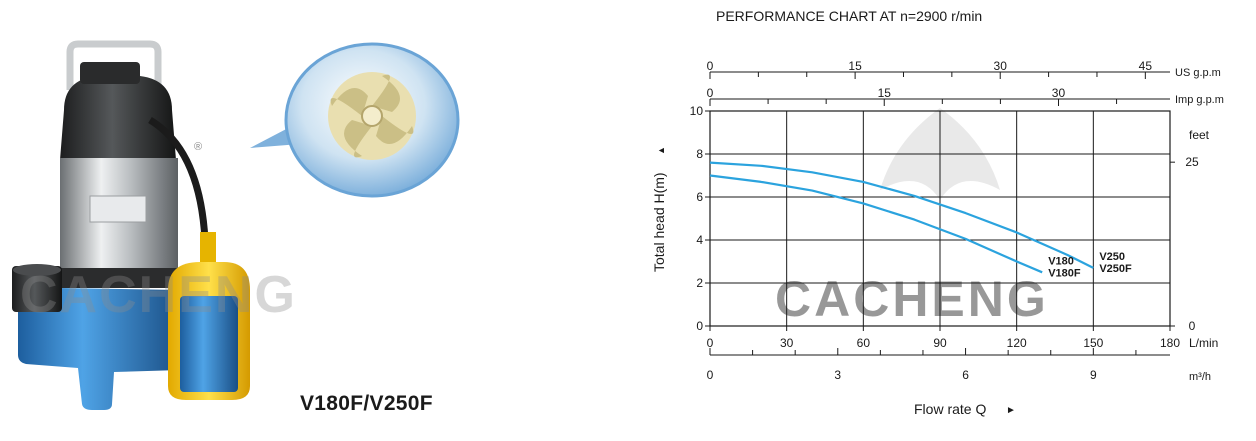 The width and height of the screenshot is (1256, 441). I want to click on pump-handle, so click(114, 80).